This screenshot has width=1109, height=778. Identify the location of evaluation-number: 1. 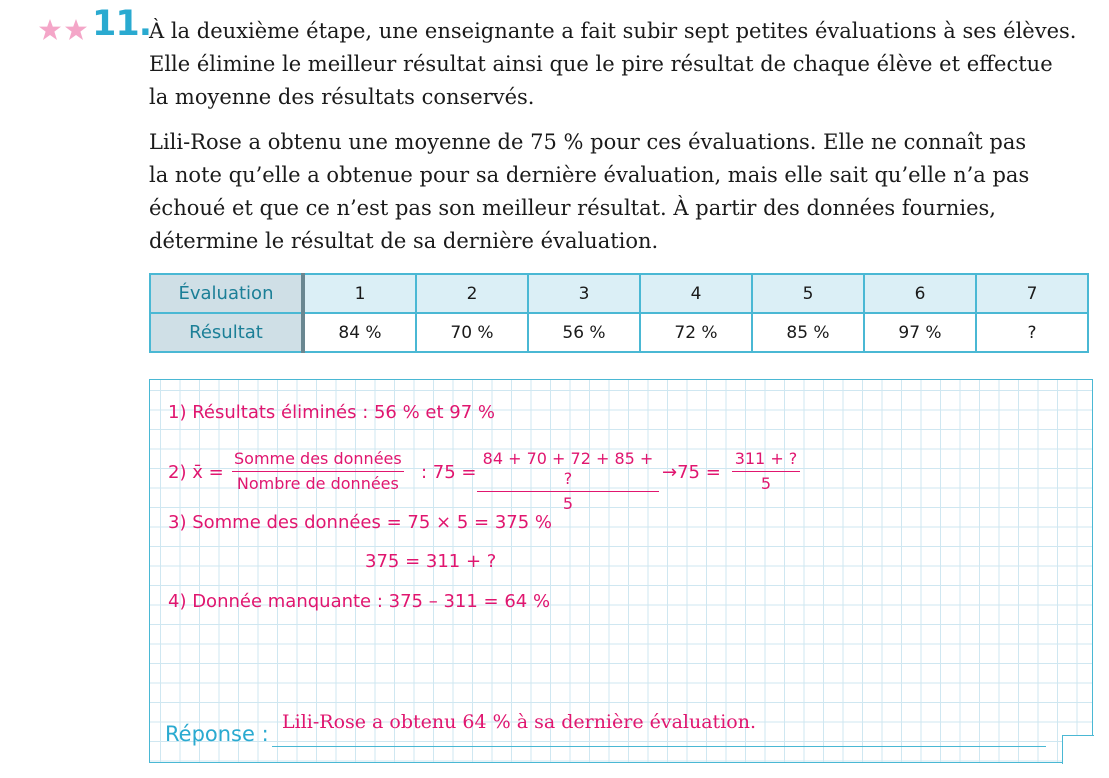
(359, 293).